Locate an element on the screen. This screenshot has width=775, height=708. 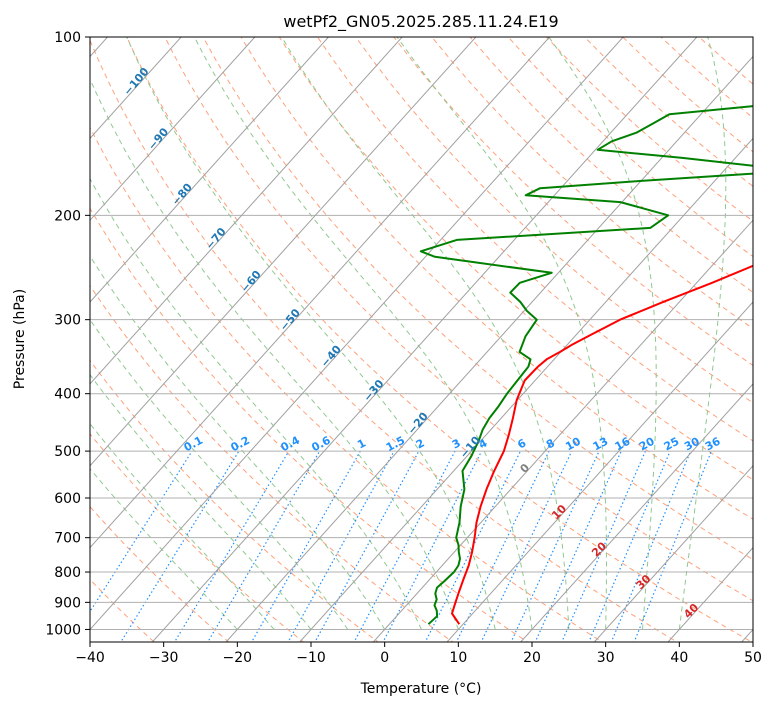
isotherm-label: −60 is located at coordinates (251, 281).